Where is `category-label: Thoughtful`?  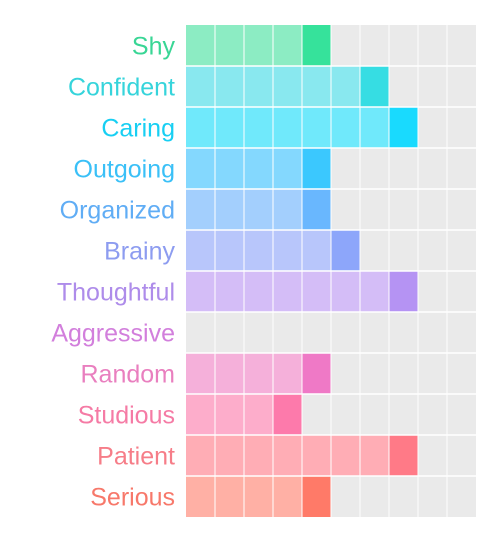 category-label: Thoughtful is located at coordinates (116, 293).